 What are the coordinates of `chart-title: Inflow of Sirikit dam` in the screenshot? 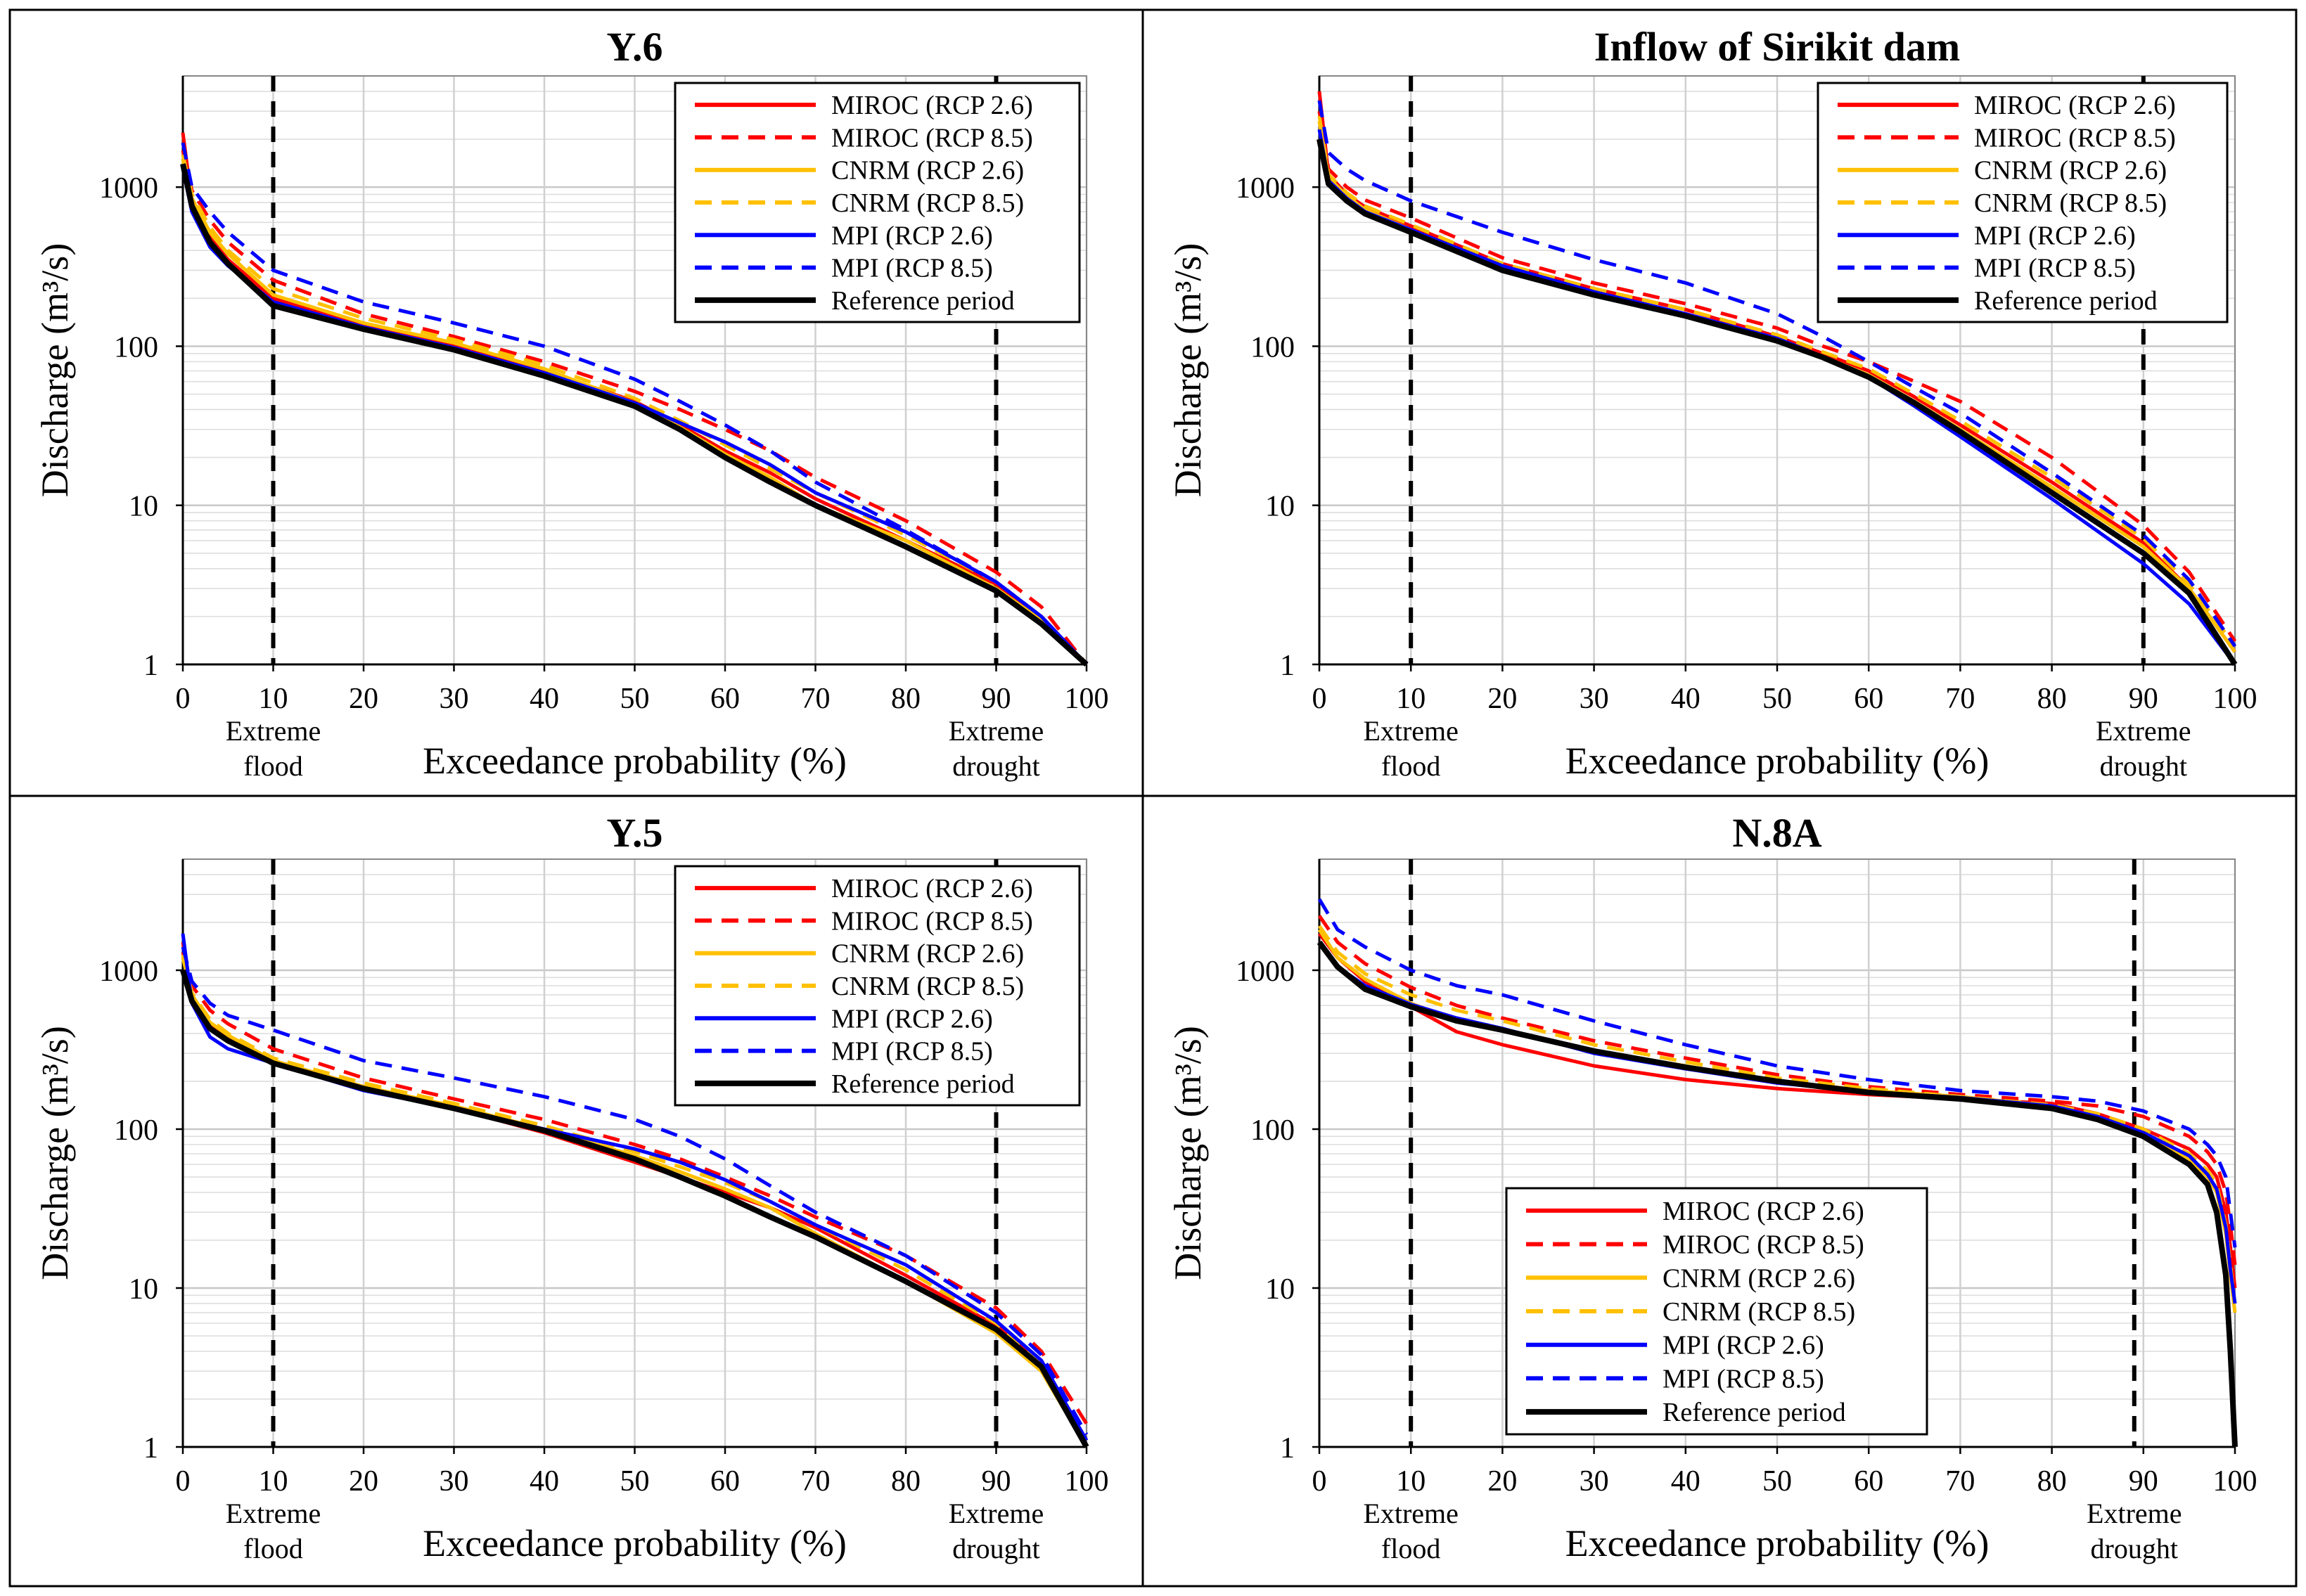 It's located at (1777, 47).